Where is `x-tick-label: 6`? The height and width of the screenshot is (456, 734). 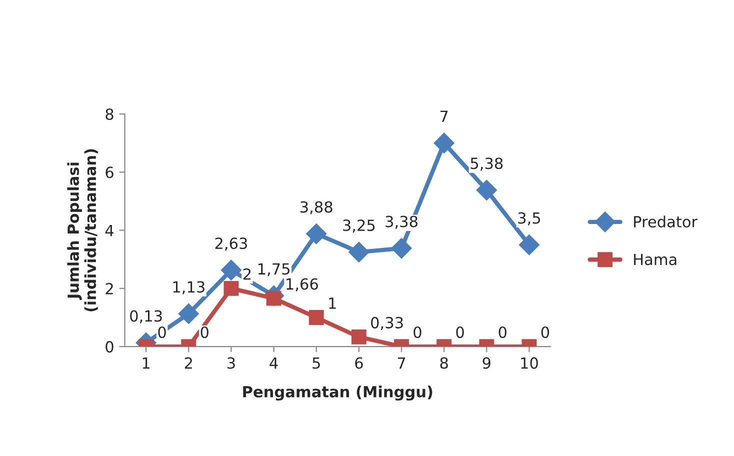 x-tick-label: 6 is located at coordinates (359, 363).